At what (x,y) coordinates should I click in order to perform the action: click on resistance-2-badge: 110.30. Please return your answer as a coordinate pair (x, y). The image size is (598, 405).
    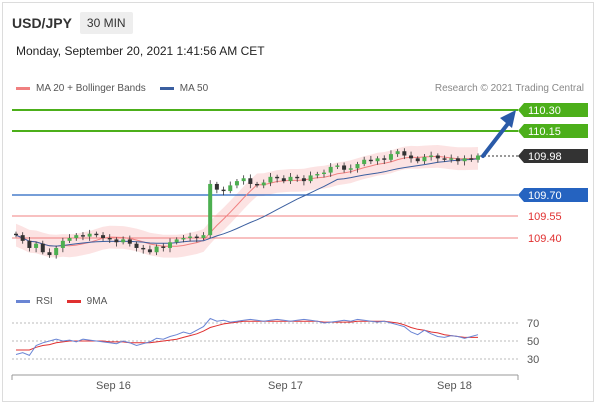
    Looking at the image, I should click on (553, 110).